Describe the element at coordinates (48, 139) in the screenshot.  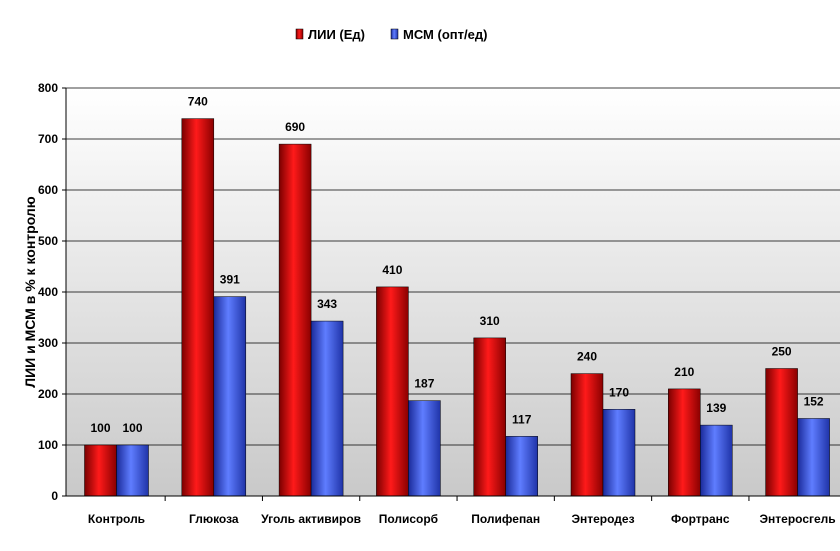
I see `y-tick-label: 700` at that location.